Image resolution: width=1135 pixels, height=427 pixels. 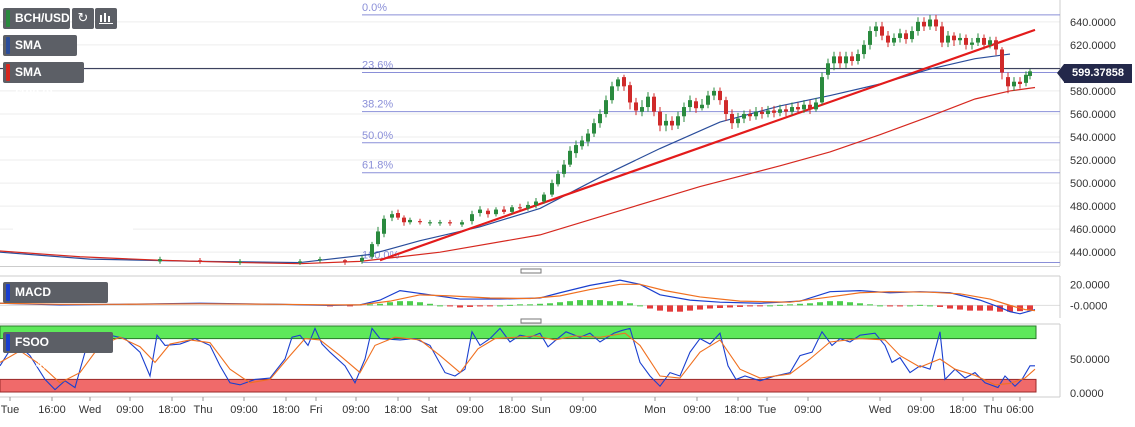 I want to click on x-tick-label: Wed, so click(x=880, y=410).